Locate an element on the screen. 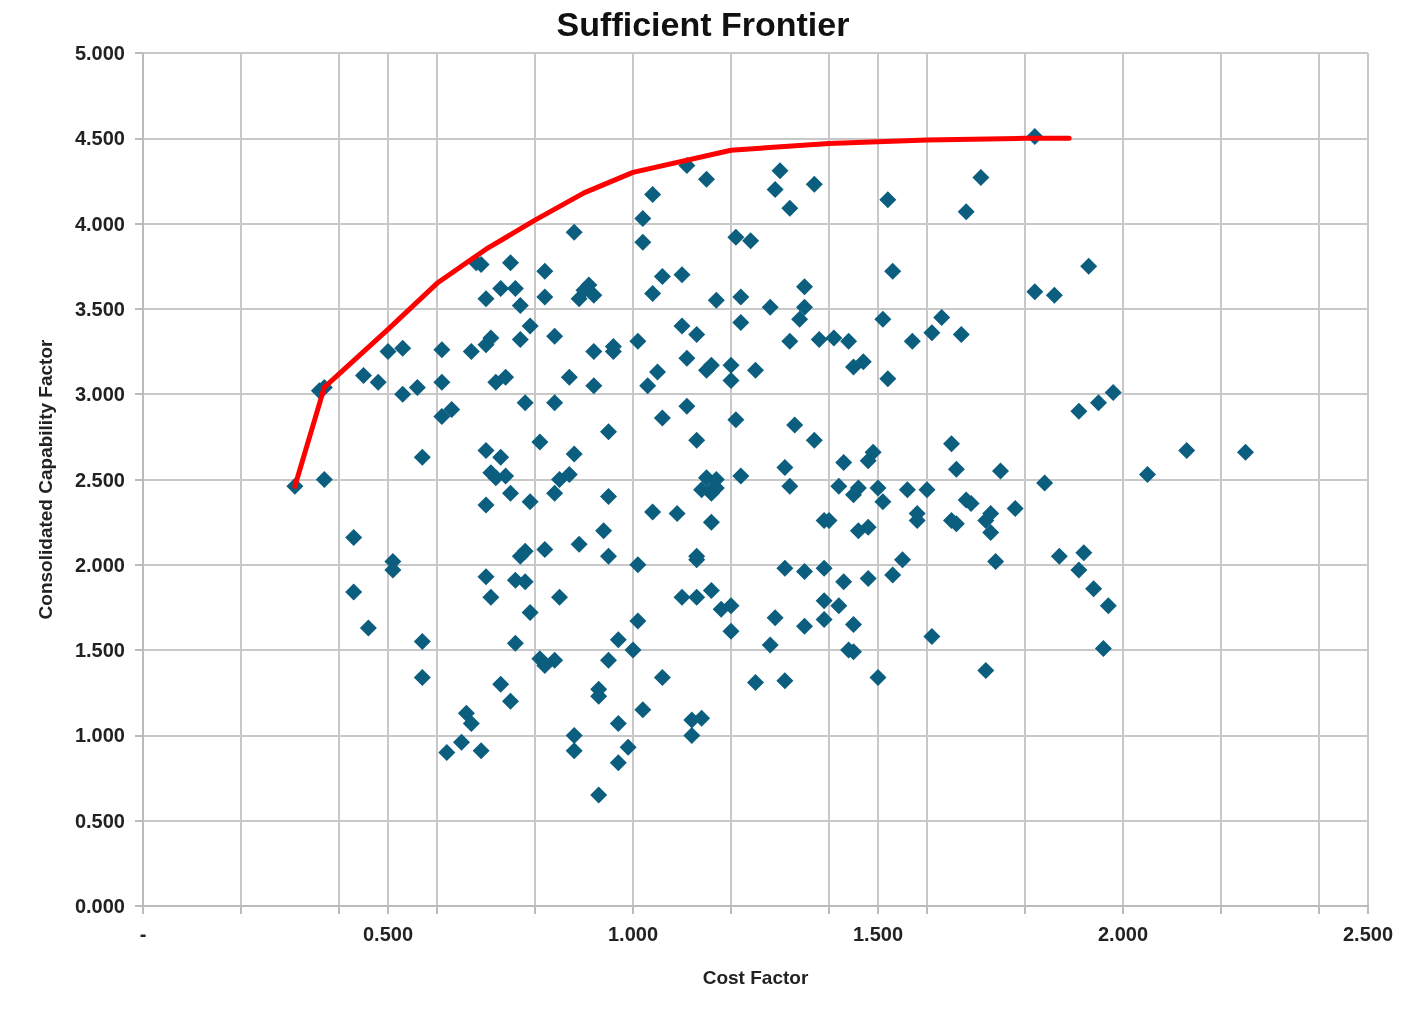 The image size is (1404, 1015). y-tick-label: 1.500 is located at coordinates (99, 650).